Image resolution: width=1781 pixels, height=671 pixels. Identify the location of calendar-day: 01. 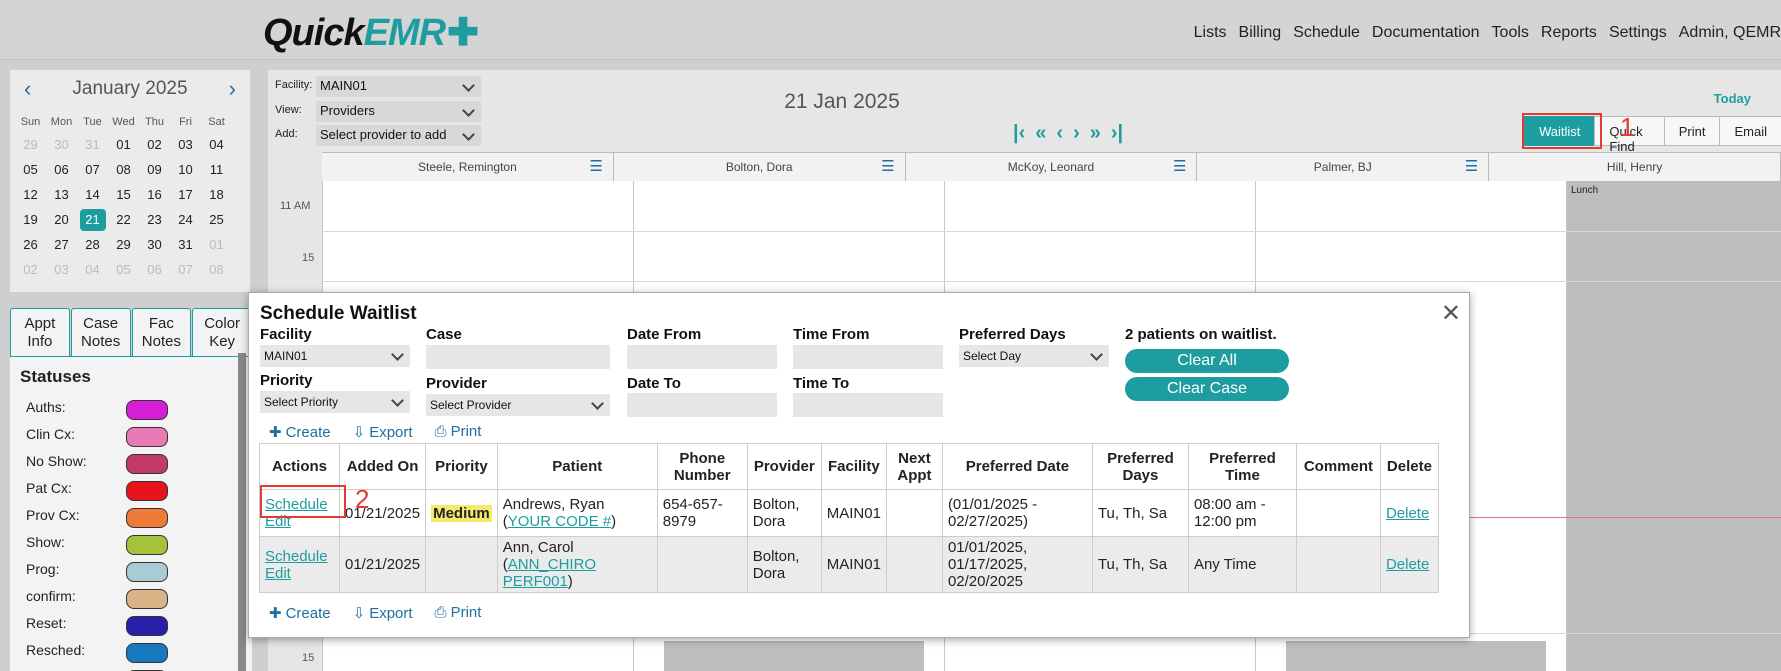
(123, 144).